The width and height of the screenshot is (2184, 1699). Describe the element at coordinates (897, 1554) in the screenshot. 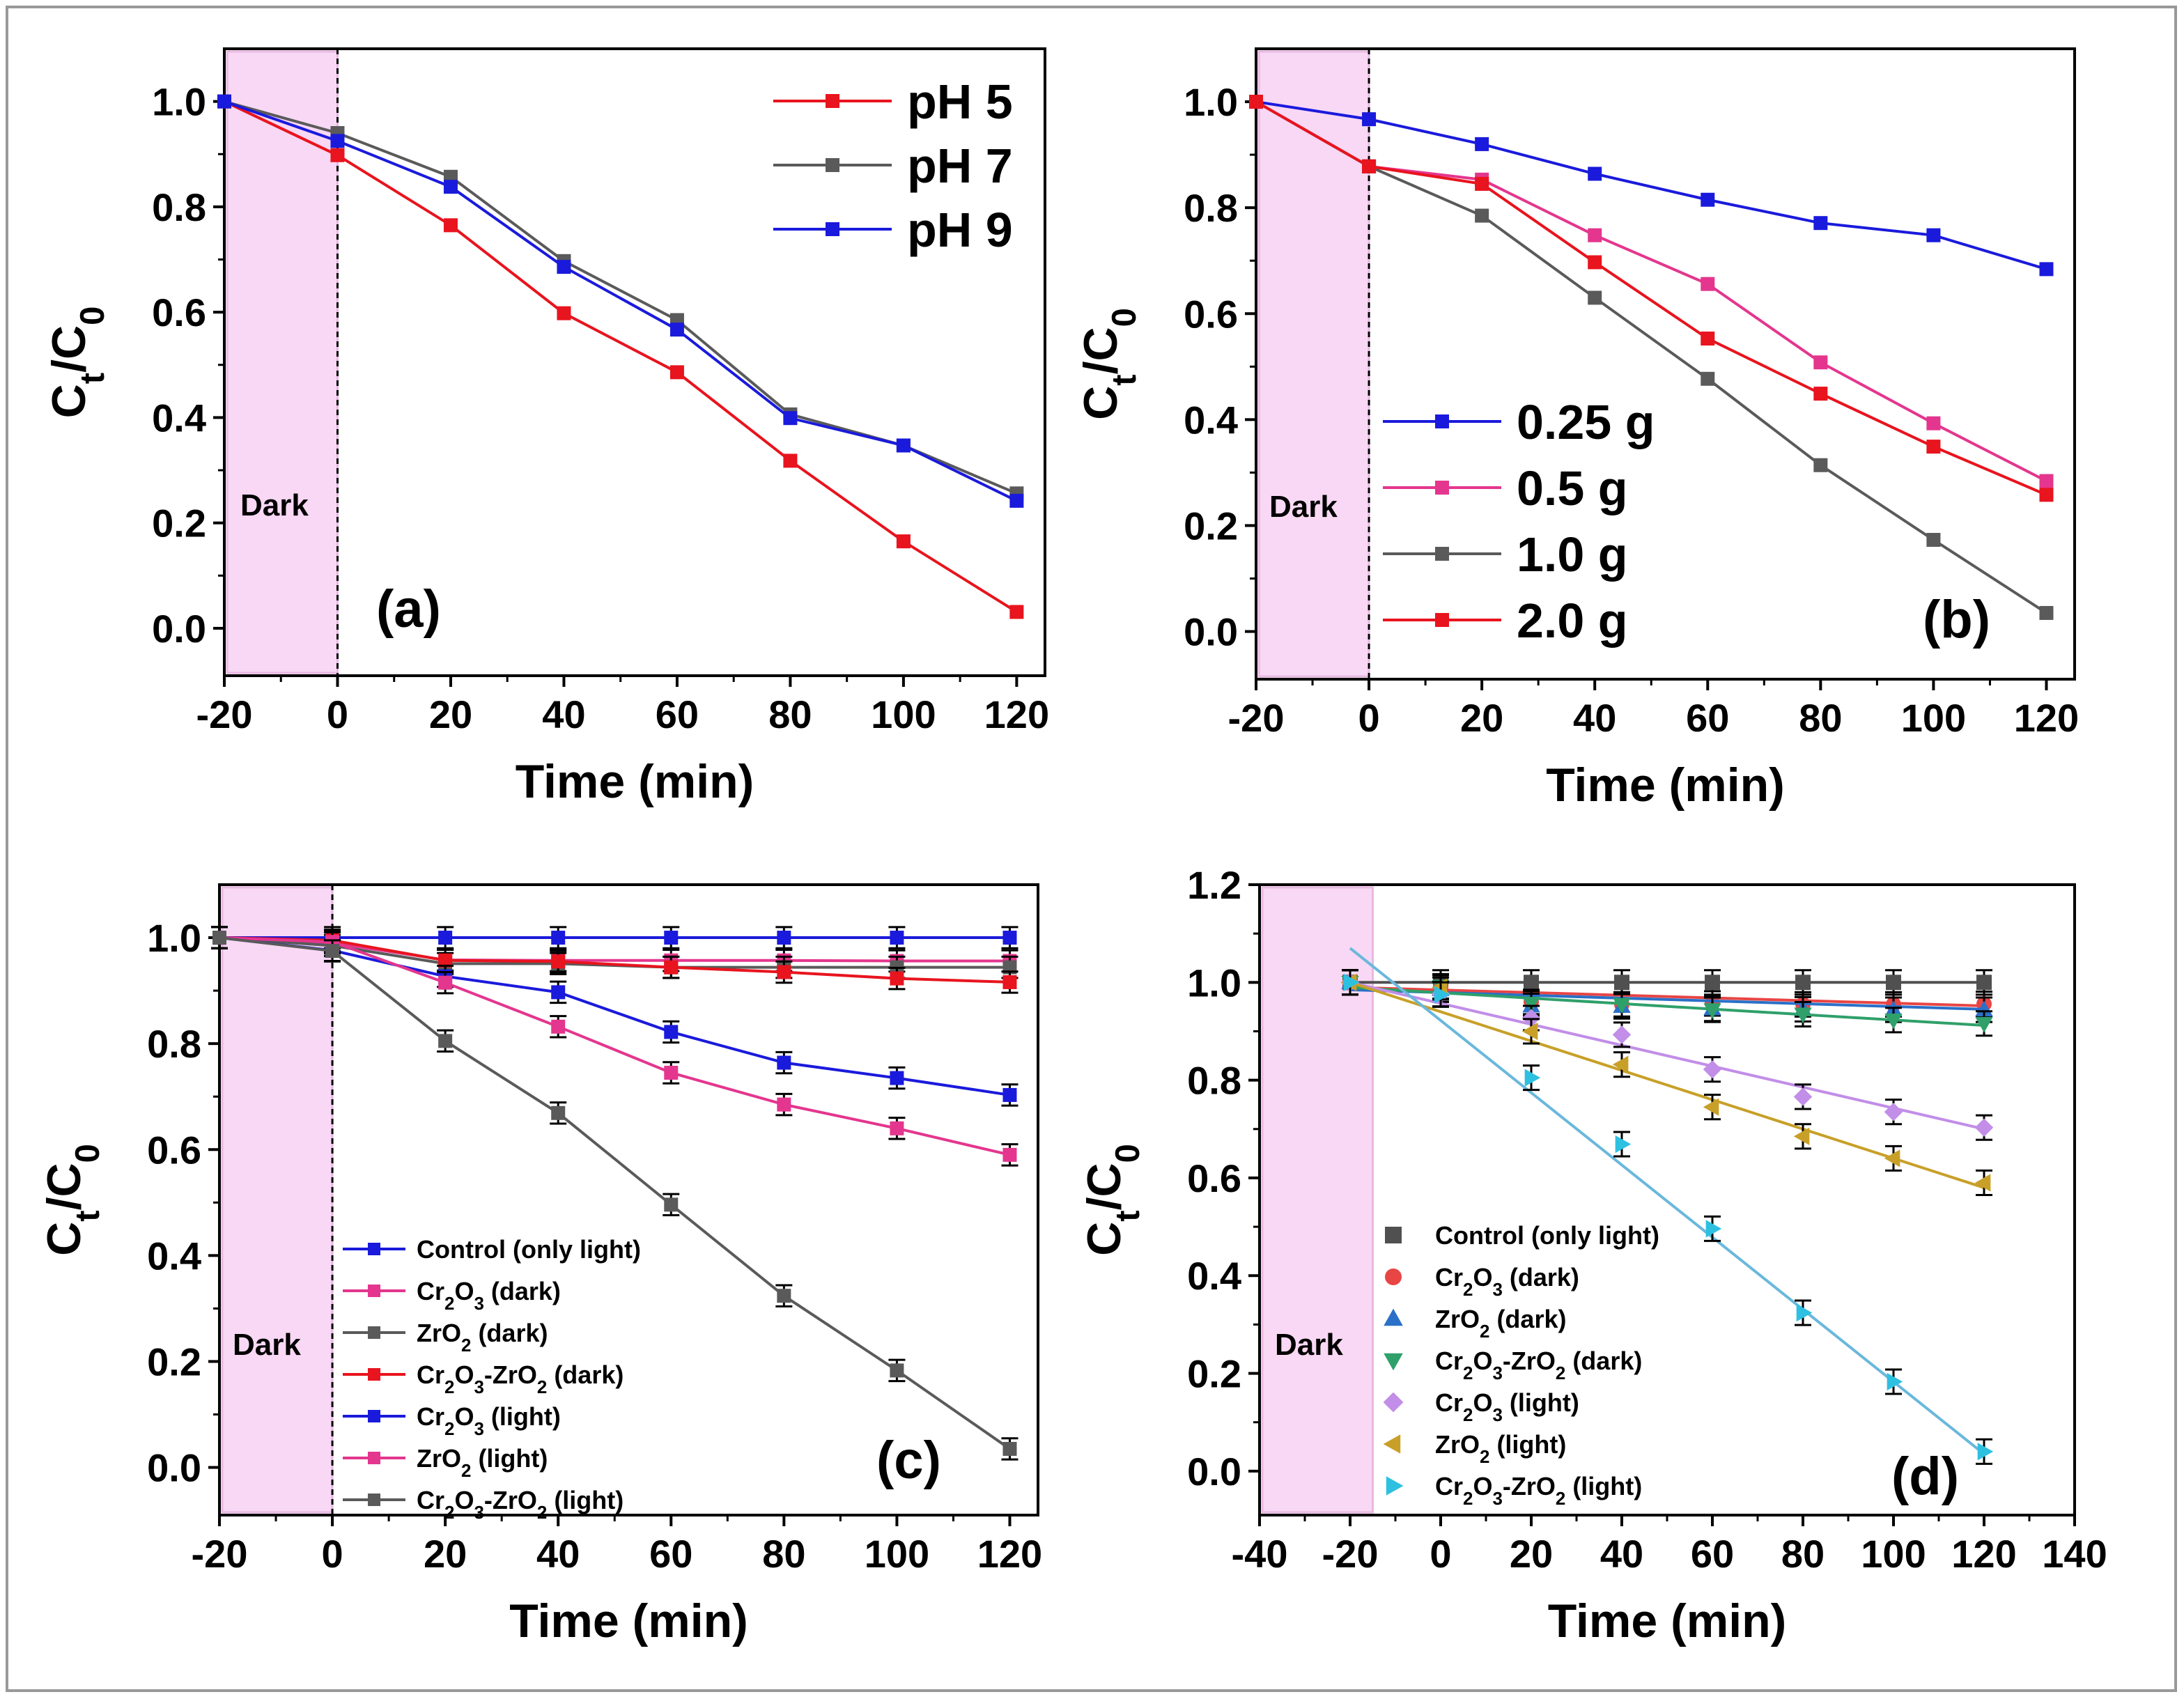

I see `x-tick-label: 100` at that location.